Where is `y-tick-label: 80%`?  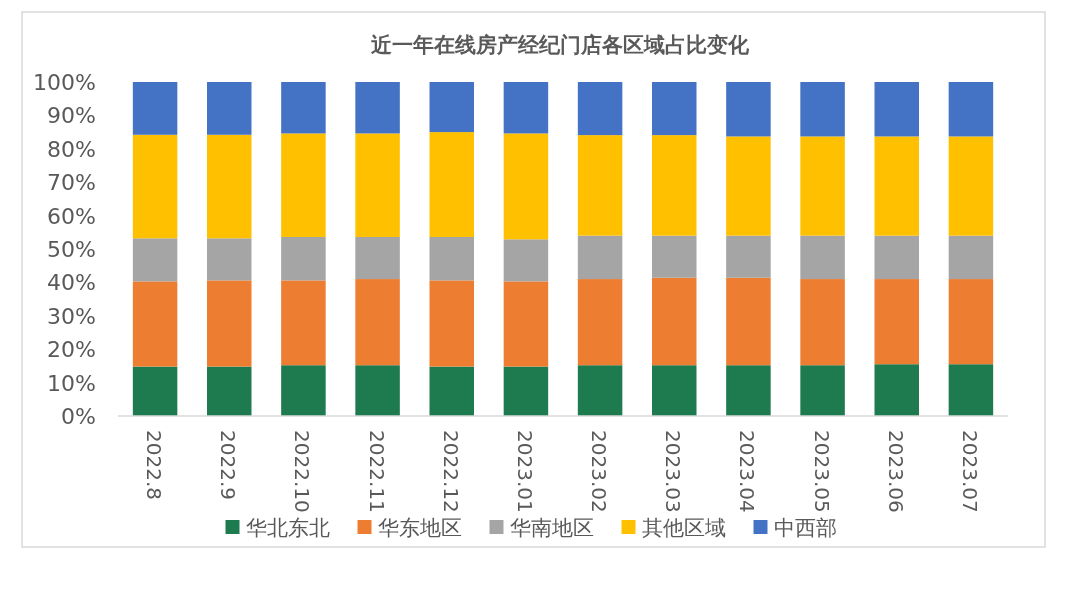
y-tick-label: 80% is located at coordinates (71, 149).